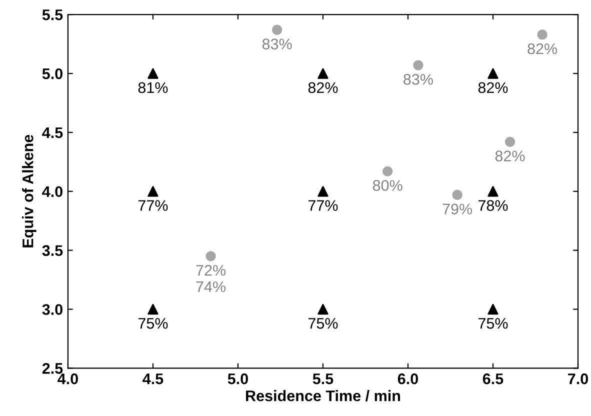 This screenshot has height=416, width=591. I want to click on x-tick-label: 5.0, so click(238, 378).